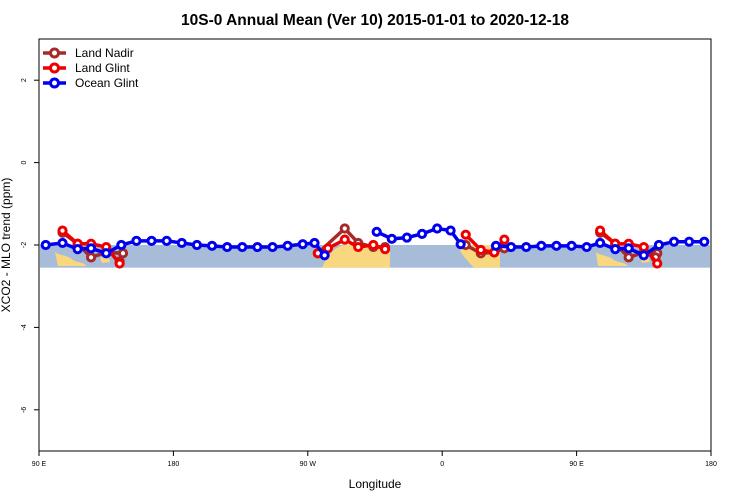  I want to click on x-axis-label: Longitude, so click(375, 484).